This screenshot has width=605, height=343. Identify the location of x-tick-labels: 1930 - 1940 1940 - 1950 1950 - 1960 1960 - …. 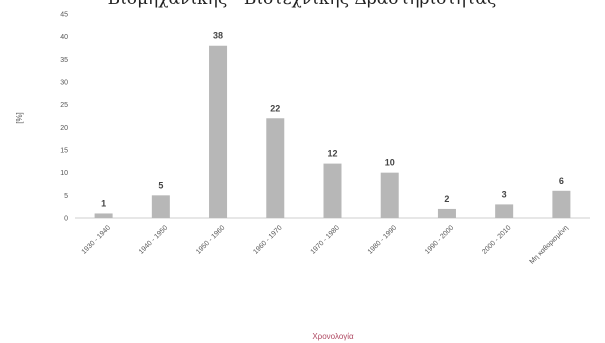
(325, 245).